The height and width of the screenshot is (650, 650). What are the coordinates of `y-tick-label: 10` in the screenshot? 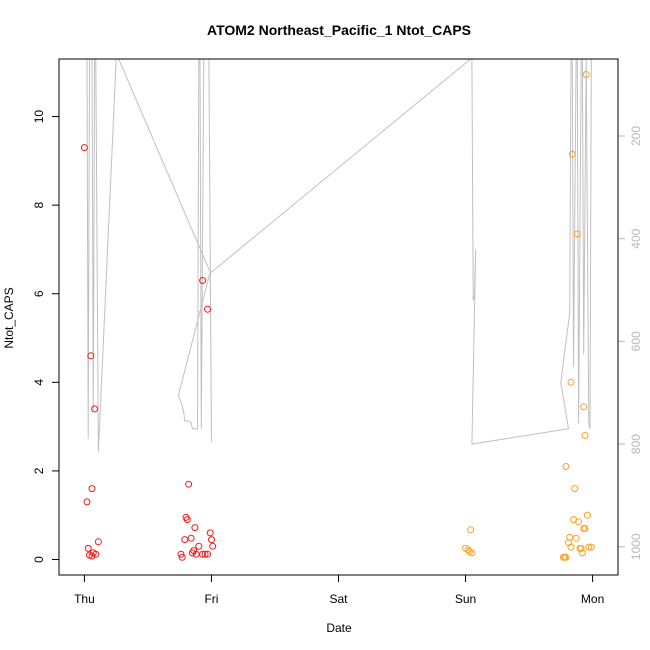 It's located at (39, 117).